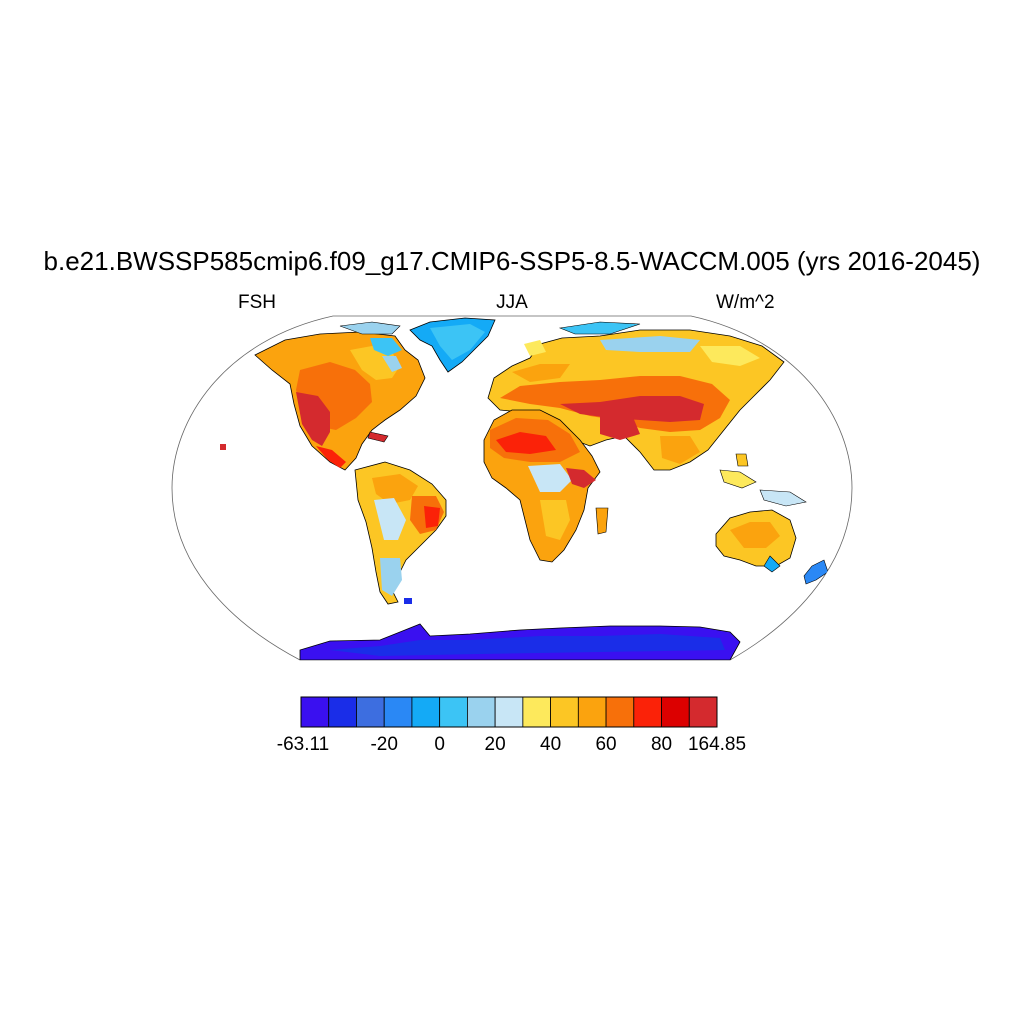  Describe the element at coordinates (384, 744) in the screenshot. I see `colorbar-tick-label: -20` at that location.